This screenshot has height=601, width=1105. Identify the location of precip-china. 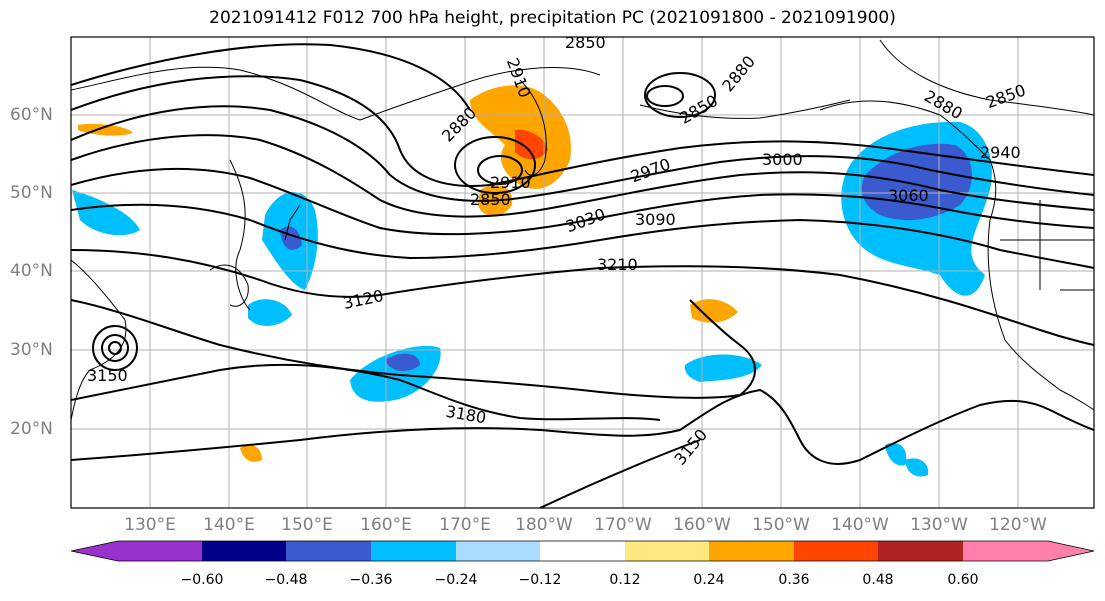
(106, 213).